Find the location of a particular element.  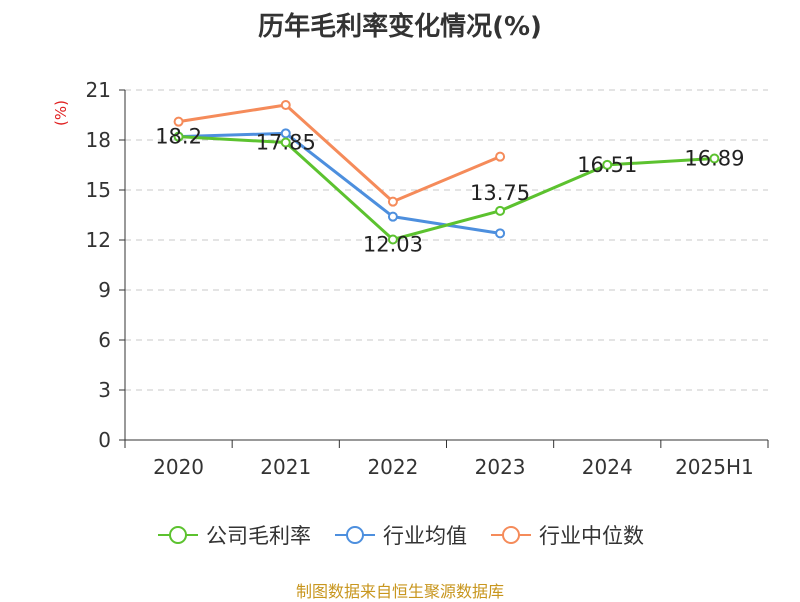

data-label: 16.89 is located at coordinates (714, 159).